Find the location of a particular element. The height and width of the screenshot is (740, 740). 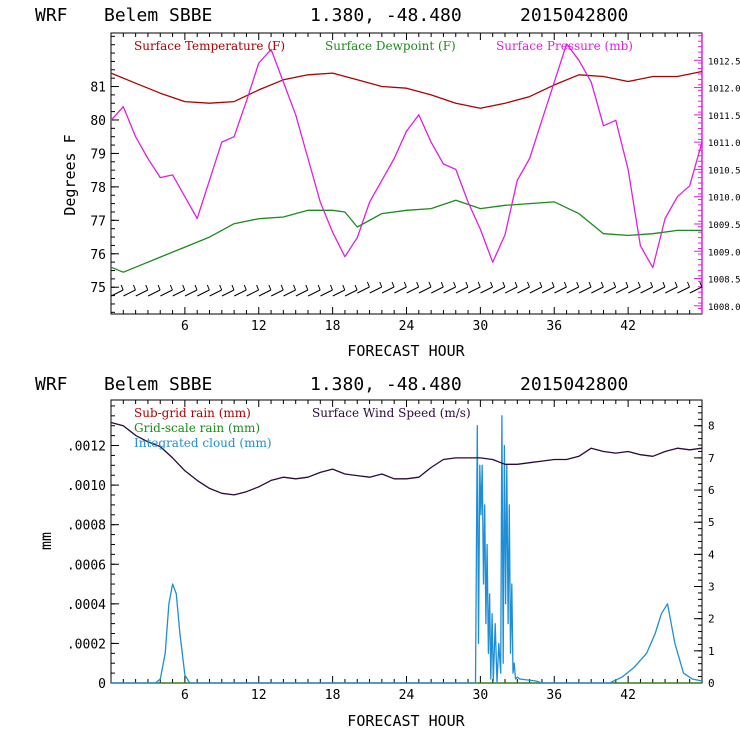

chart2-y2-tick-label: 8 is located at coordinates (711, 426).